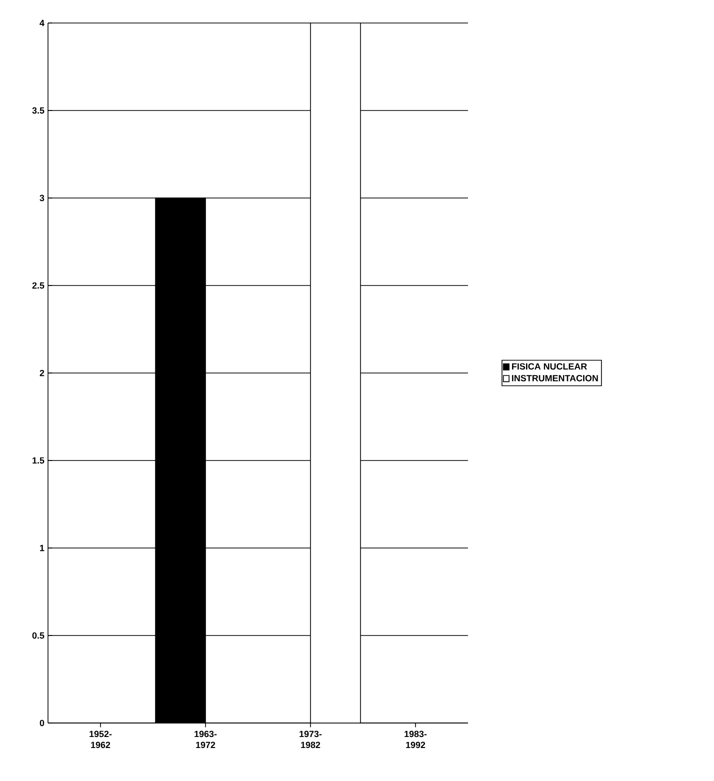 The width and height of the screenshot is (714, 781). What do you see at coordinates (42, 198) in the screenshot?
I see `y-tick-label: 3` at bounding box center [42, 198].